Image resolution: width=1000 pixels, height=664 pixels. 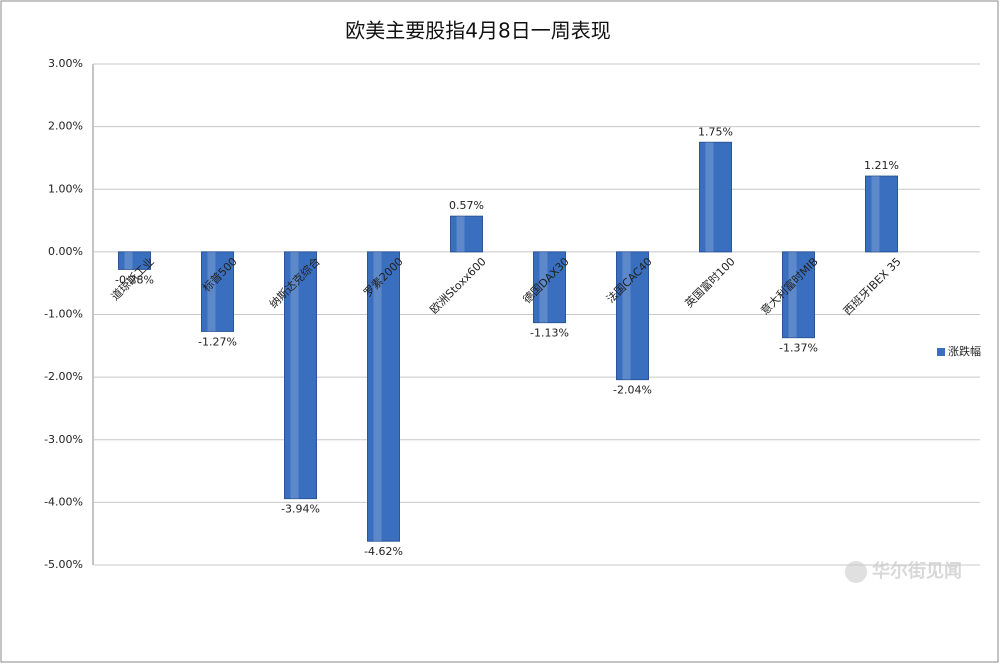 I want to click on y-tick-label: -5.00%, so click(x=63, y=564).